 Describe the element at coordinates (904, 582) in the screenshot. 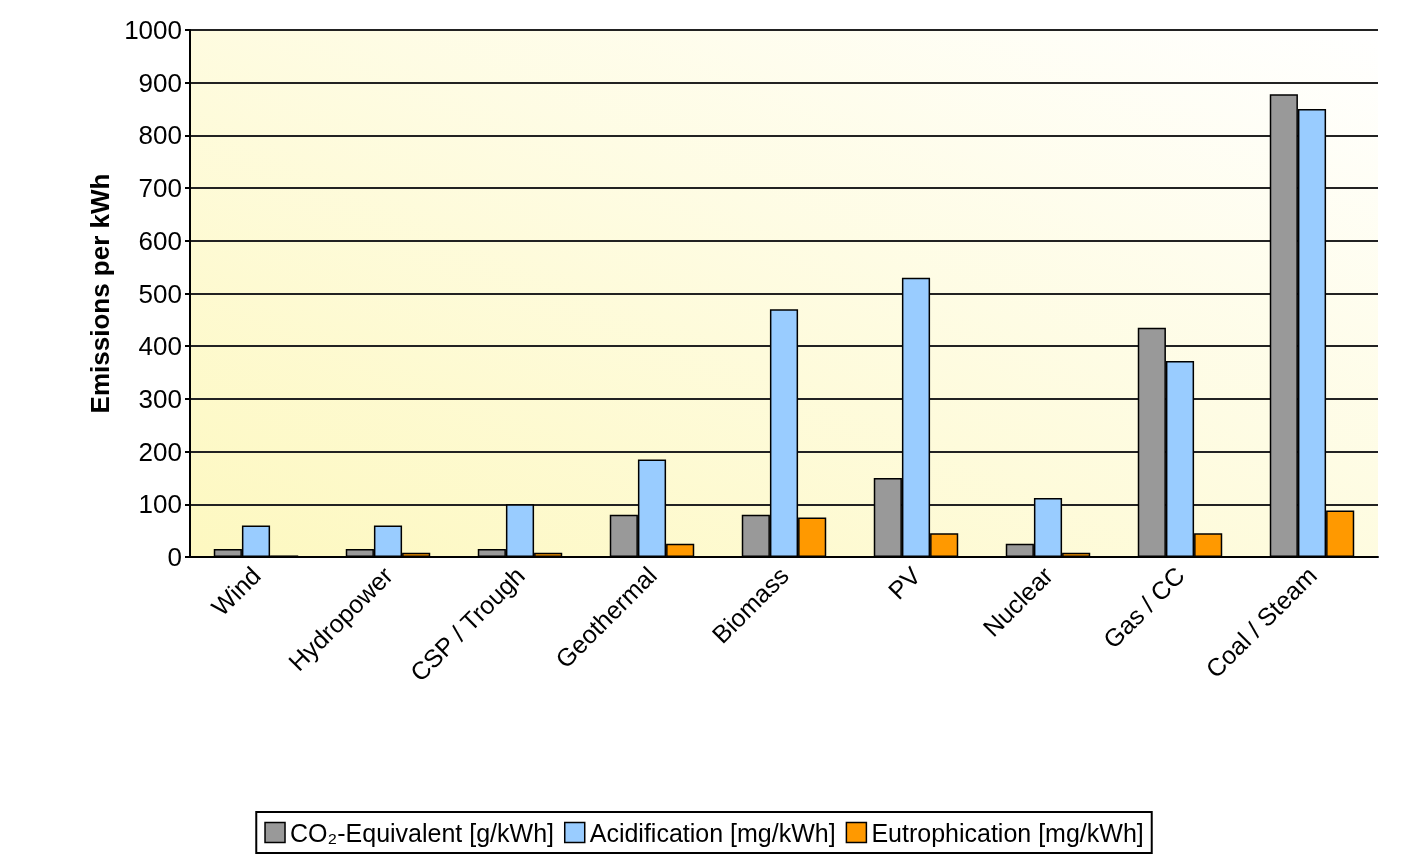

I see `x-tick-label: PV` at that location.